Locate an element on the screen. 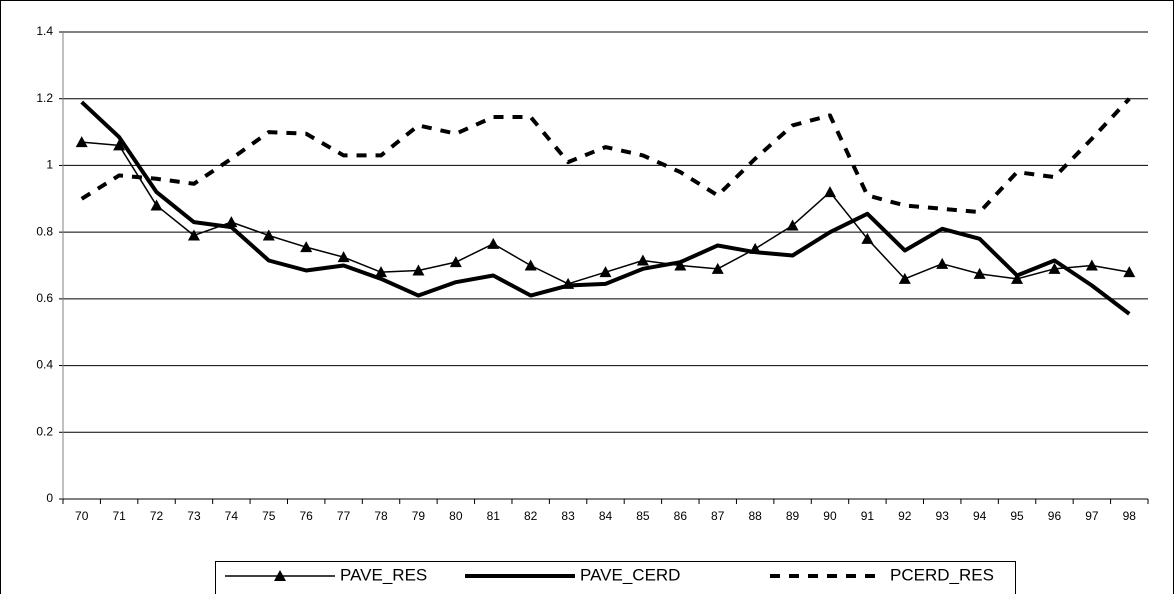 This screenshot has height=594, width=1175. x-tick-label: 76 is located at coordinates (307, 516).